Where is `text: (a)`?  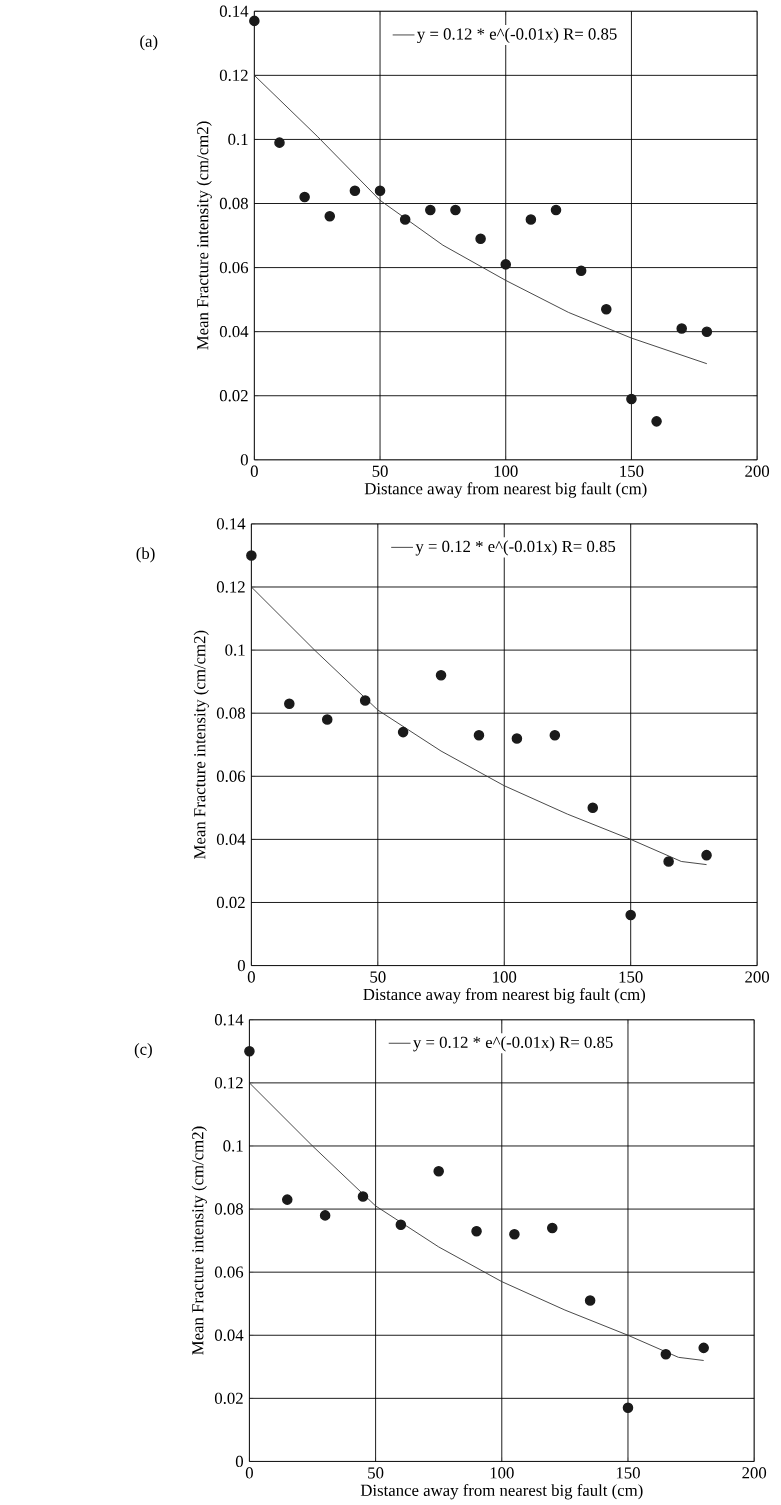
text: (a) is located at coordinates (149, 43).